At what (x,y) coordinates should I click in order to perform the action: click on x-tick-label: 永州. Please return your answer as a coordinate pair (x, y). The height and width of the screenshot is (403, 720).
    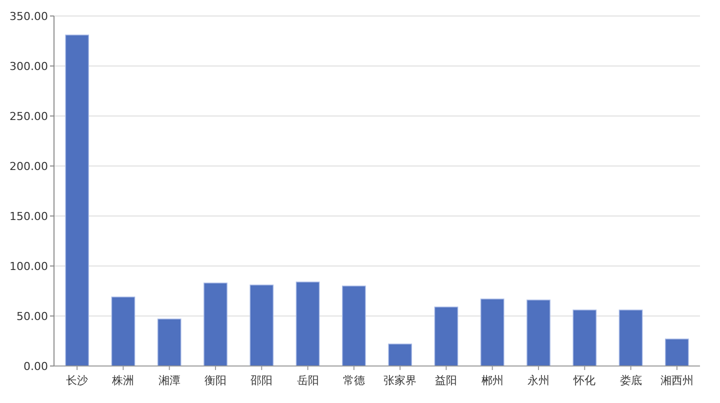
    Looking at the image, I should click on (539, 380).